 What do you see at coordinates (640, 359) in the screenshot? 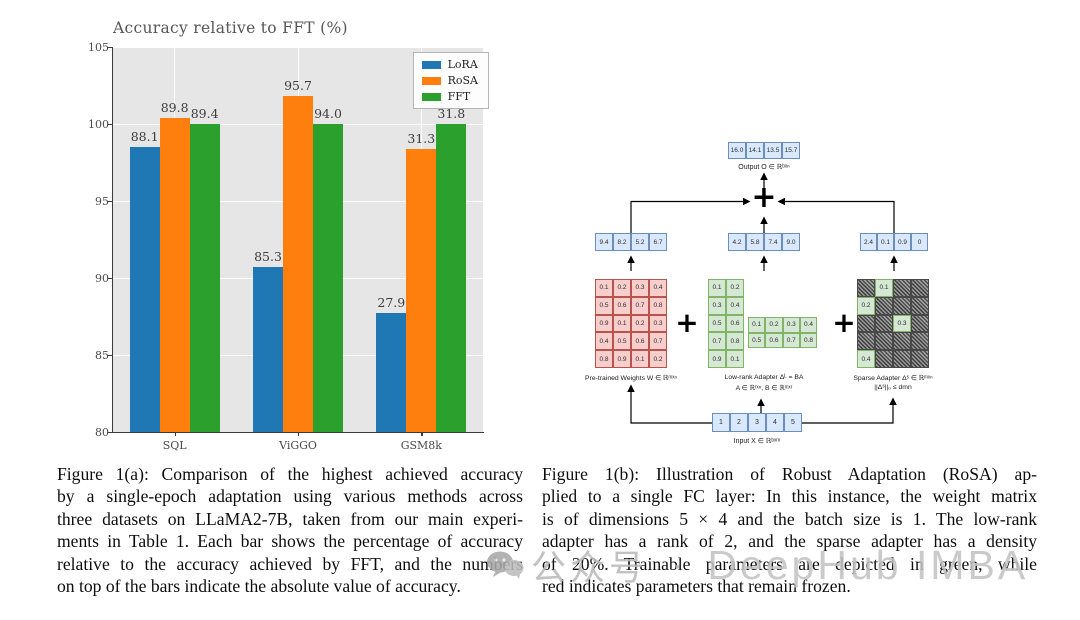
I see `pretrained-weights-cell: 0.1` at bounding box center [640, 359].